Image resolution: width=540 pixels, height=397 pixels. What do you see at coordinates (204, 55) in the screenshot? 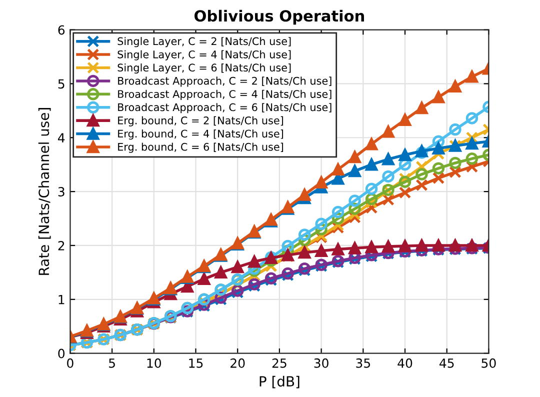
I see `legend-label: Single Layer, C = 4 [Nats/Ch use]` at bounding box center [204, 55].